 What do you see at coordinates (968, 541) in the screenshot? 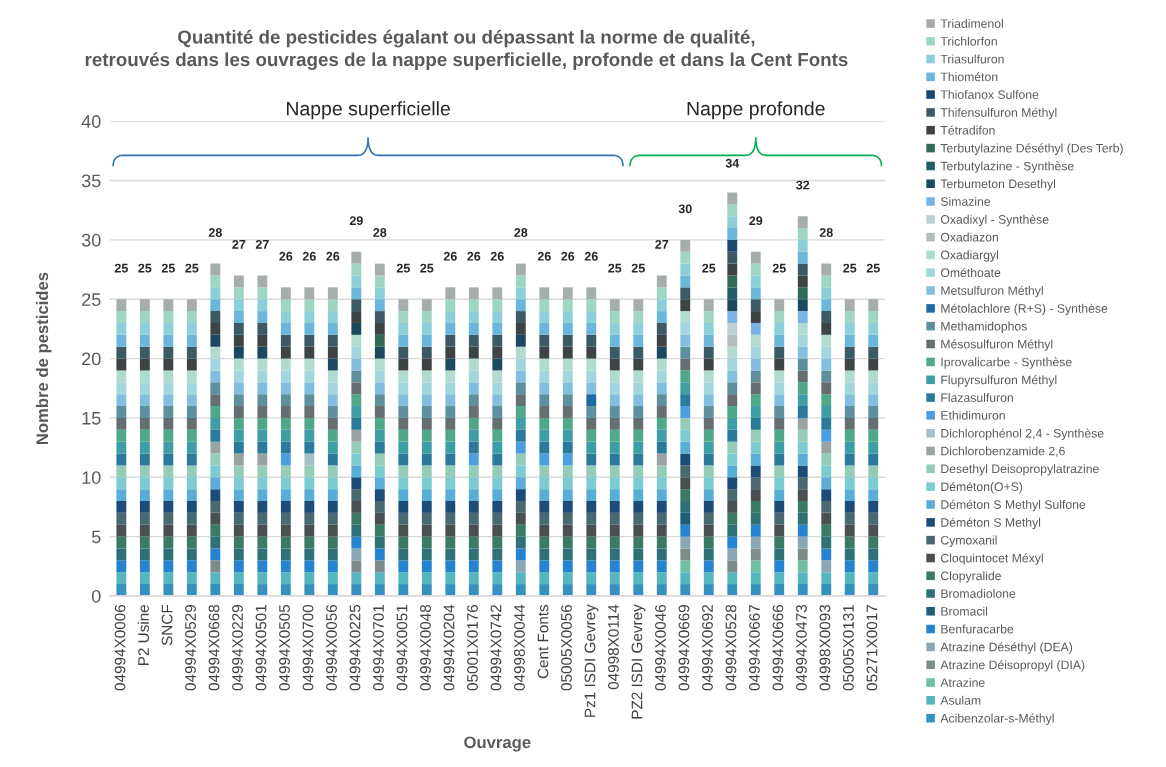
I see `legend-label: Cymoxanil` at bounding box center [968, 541].